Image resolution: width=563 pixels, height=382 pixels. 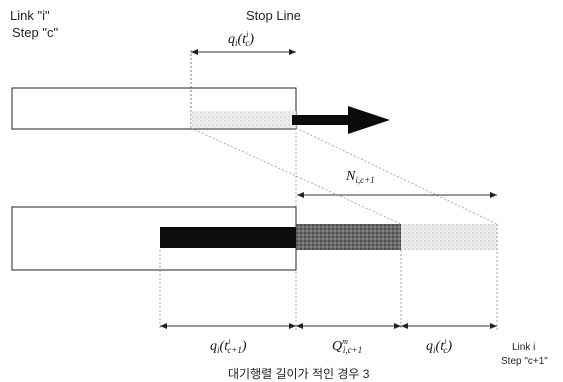 What do you see at coordinates (243, 119) in the screenshot?
I see `top-queue-segment` at bounding box center [243, 119].